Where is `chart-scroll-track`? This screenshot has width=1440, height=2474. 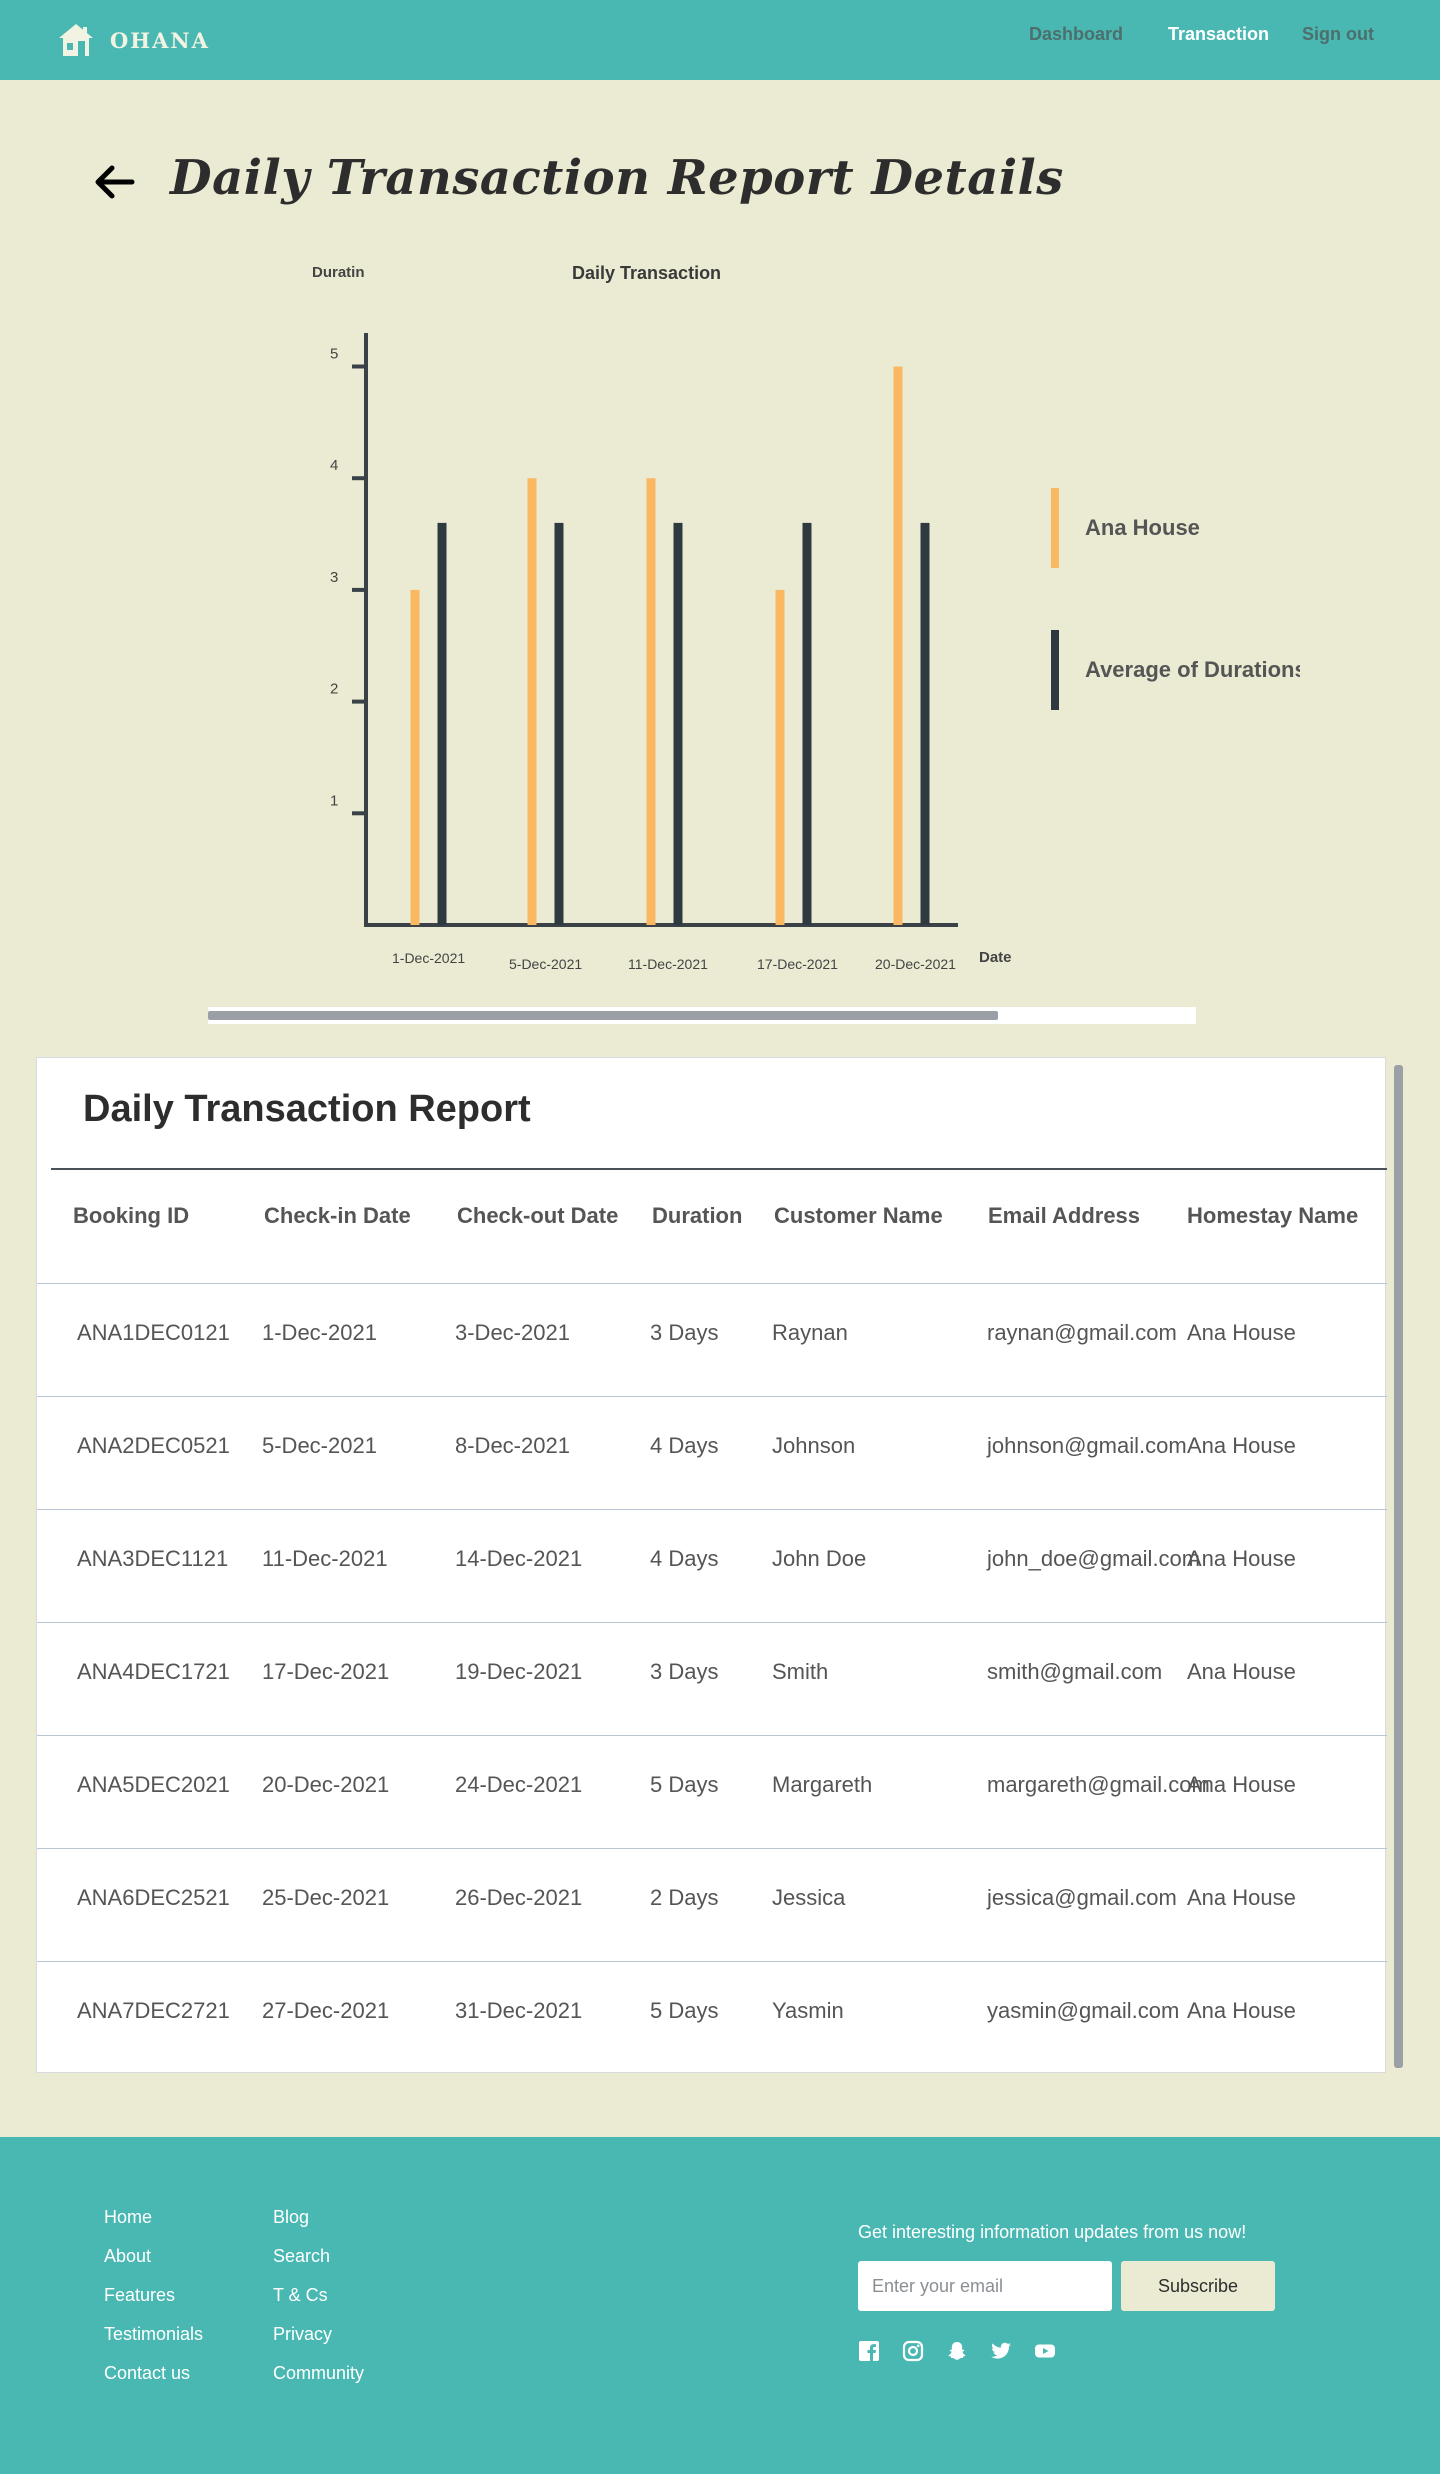
chart-scroll-track is located at coordinates (702, 1015).